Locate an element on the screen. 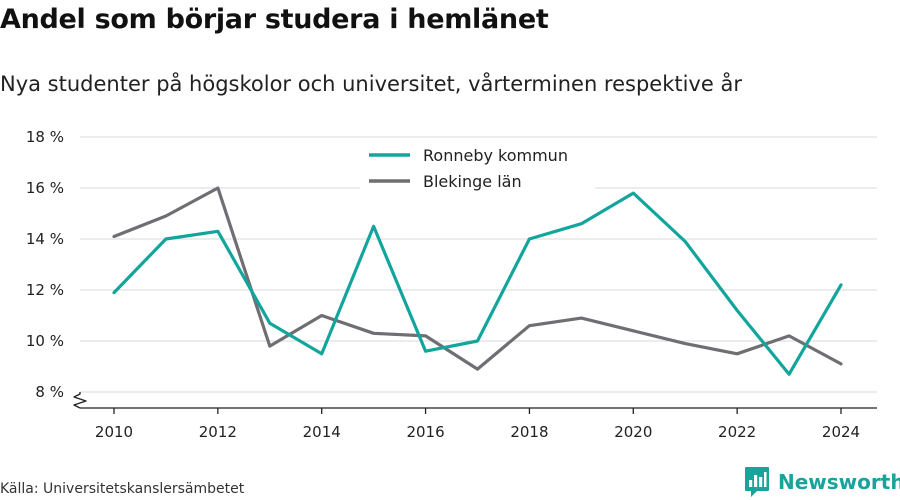 This screenshot has width=900, height=500. x-tick-label: 2010 is located at coordinates (114, 432).